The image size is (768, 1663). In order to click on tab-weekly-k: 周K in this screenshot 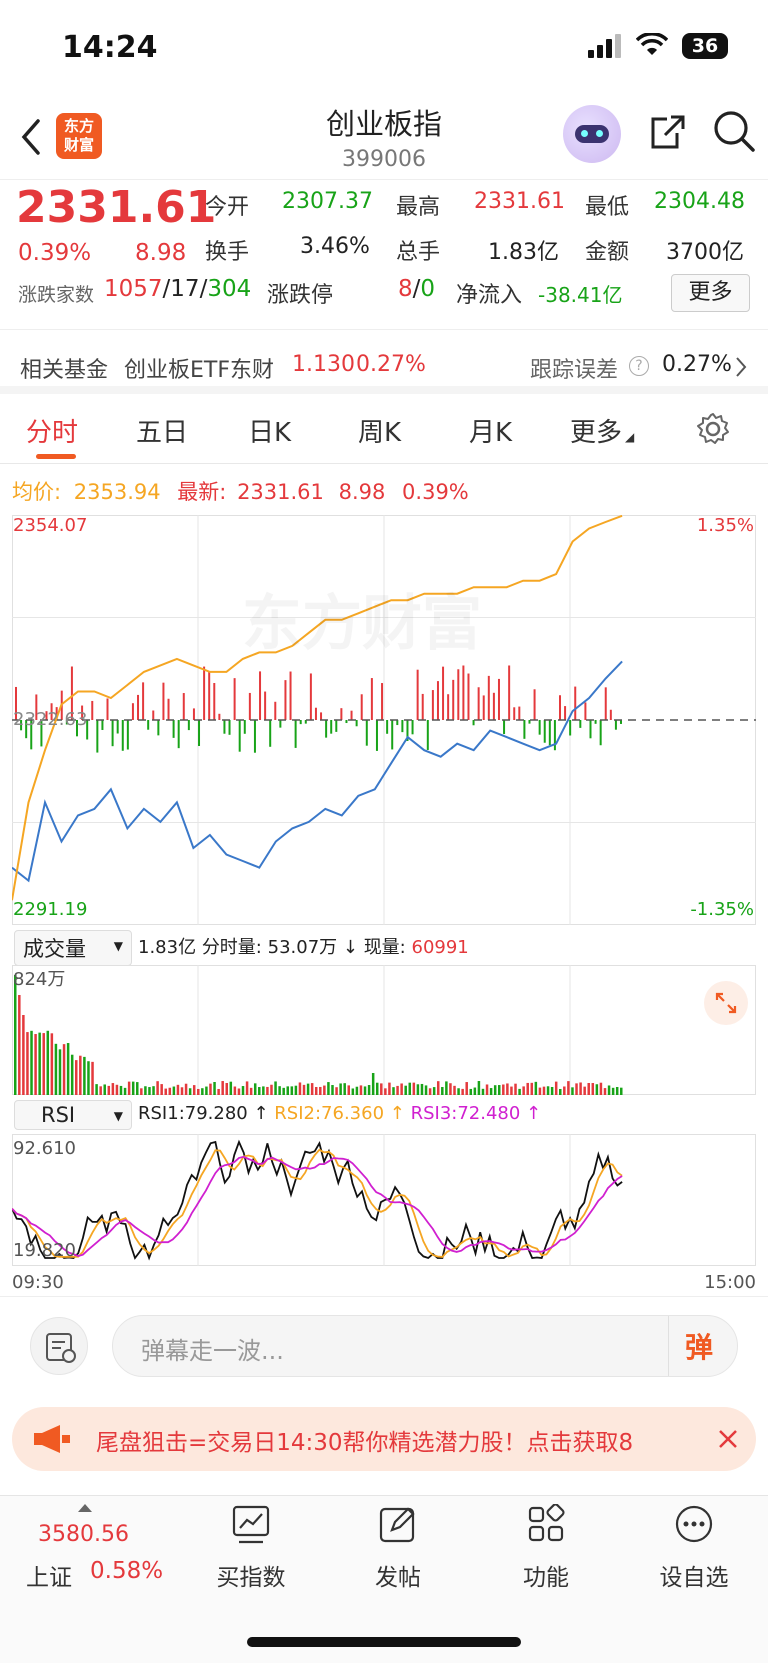, I will do `click(380, 433)`.